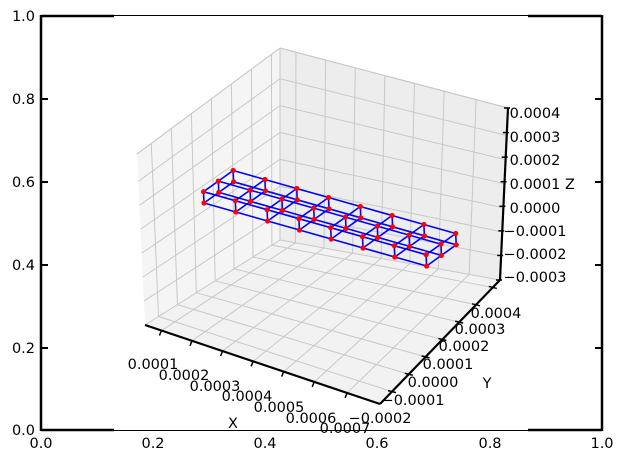 This screenshot has height=463, width=623. Describe the element at coordinates (535, 185) in the screenshot. I see `z3d-tick-label: 0.0001` at that location.